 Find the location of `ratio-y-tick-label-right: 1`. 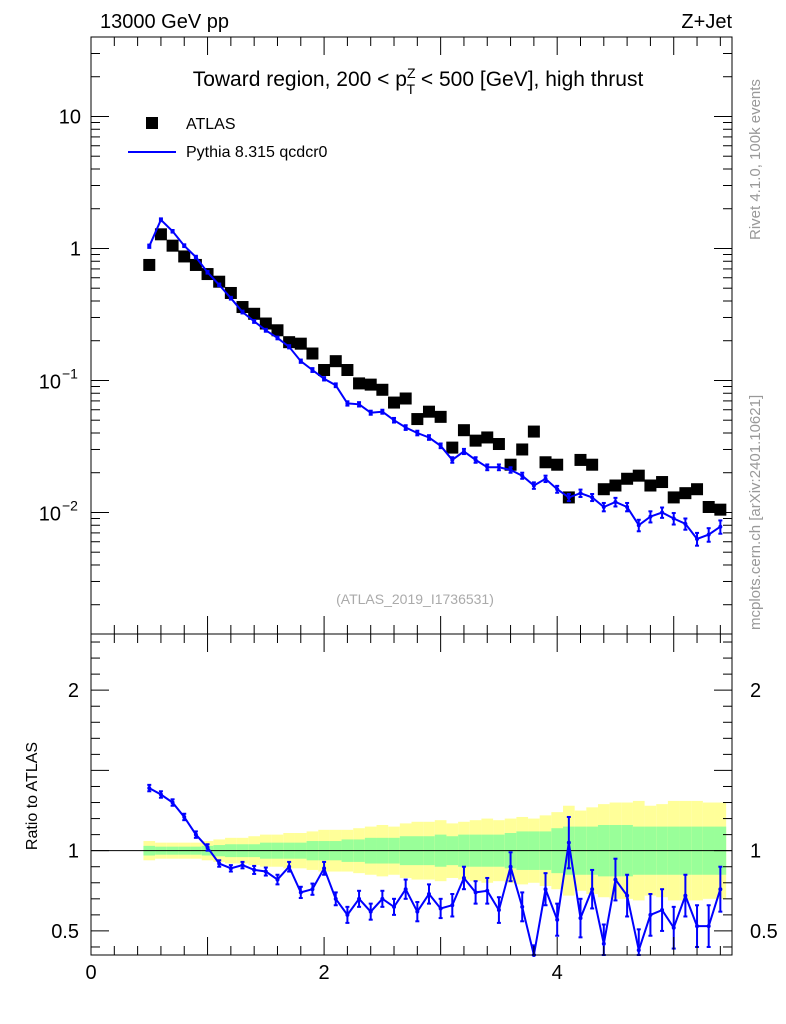

ratio-y-tick-label-right: 1 is located at coordinates (755, 852).